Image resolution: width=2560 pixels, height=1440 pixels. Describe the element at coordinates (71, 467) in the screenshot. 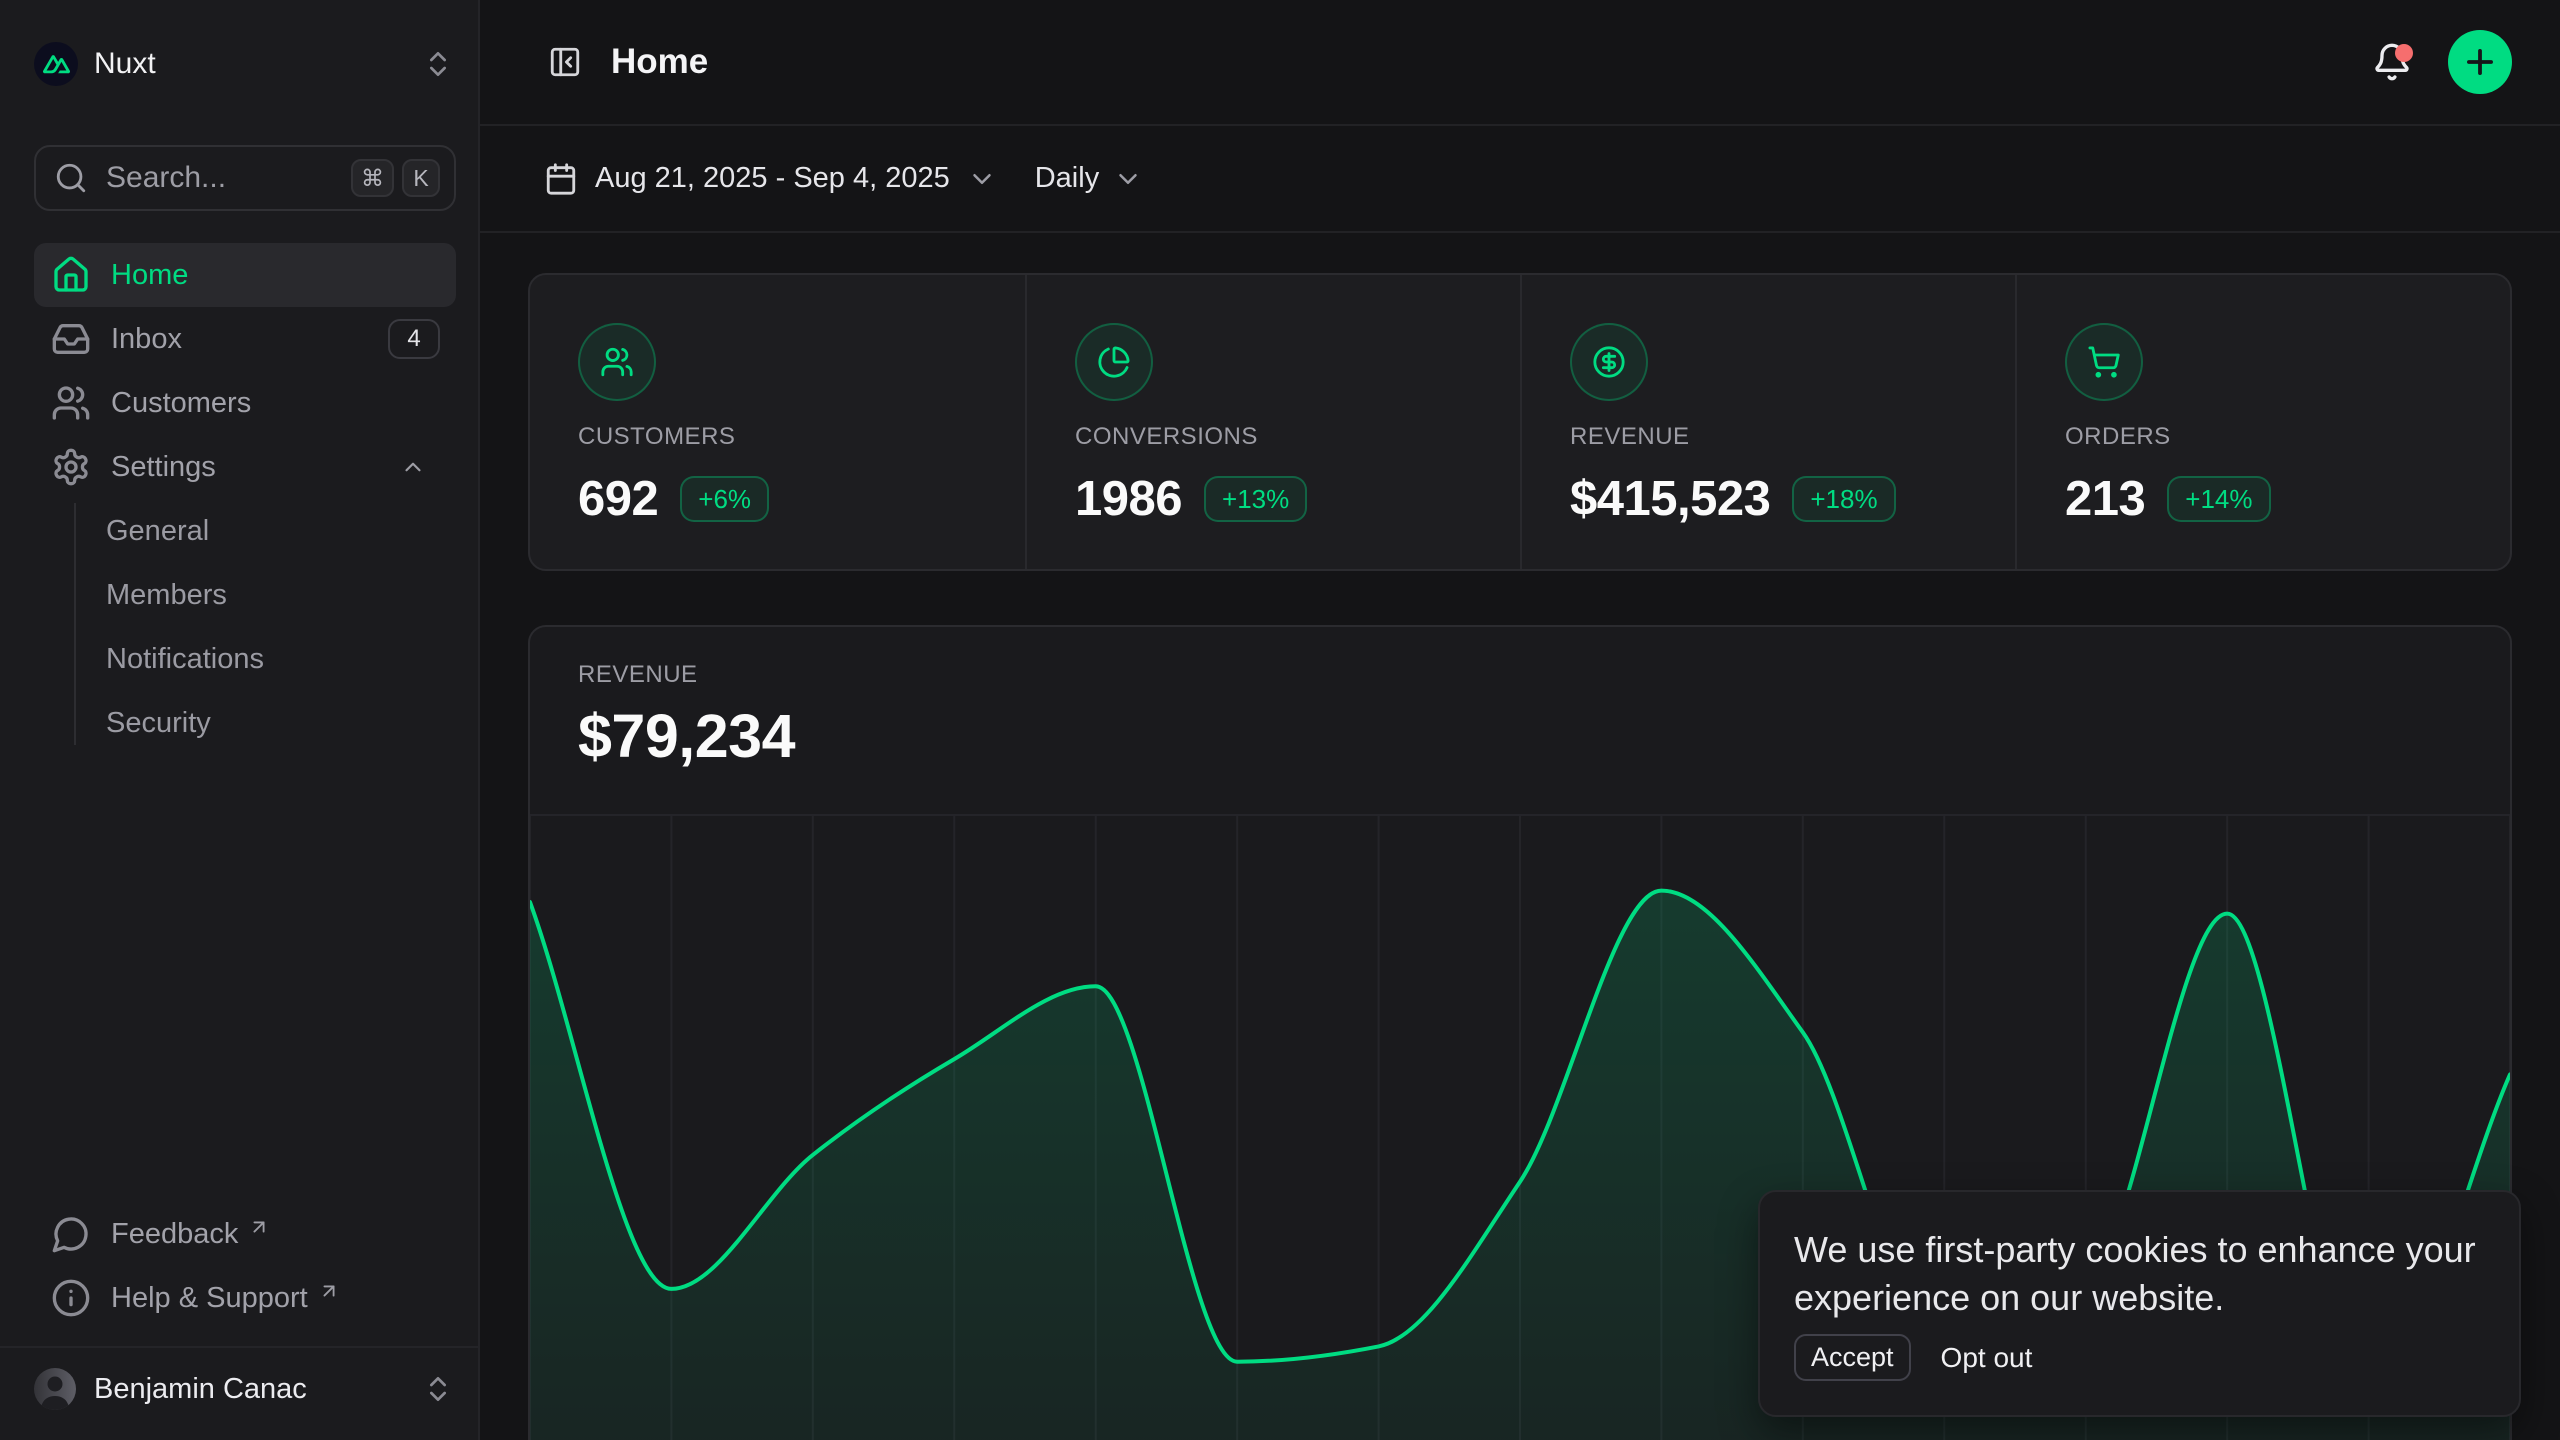

I see `gear-icon` at that location.